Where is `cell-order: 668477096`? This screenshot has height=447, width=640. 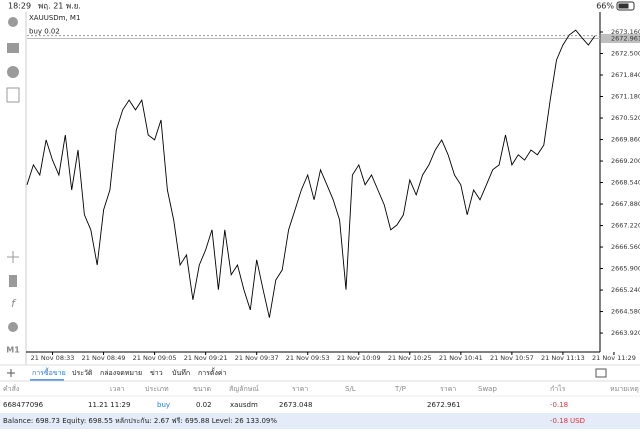 cell-order: 668477096 is located at coordinates (23, 405).